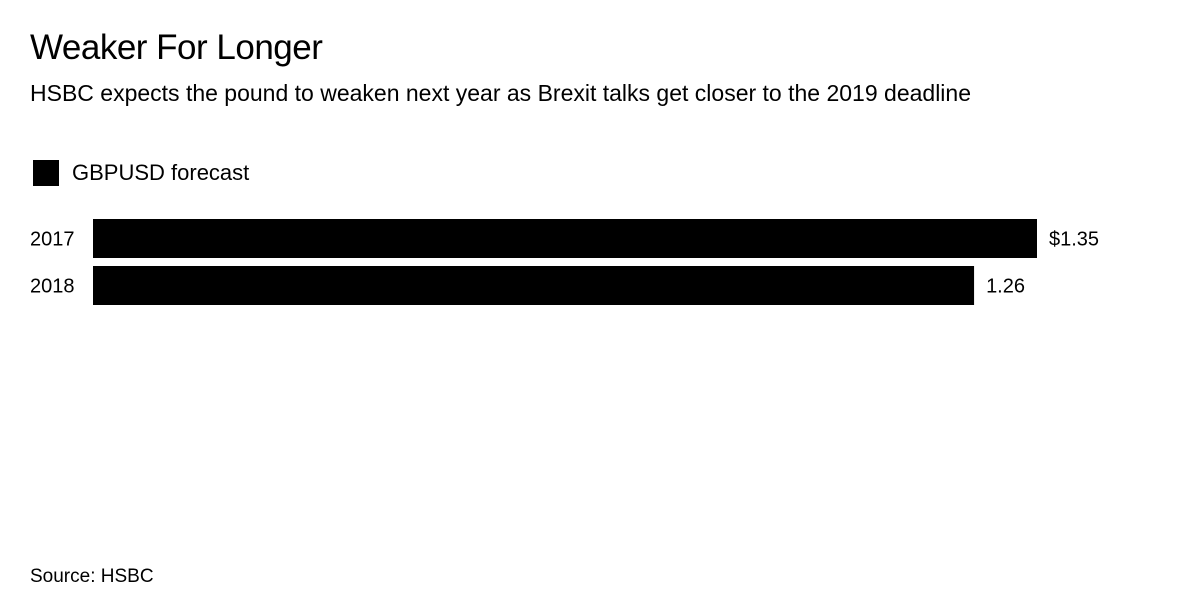  What do you see at coordinates (565, 238) in the screenshot?
I see `bar-2017` at bounding box center [565, 238].